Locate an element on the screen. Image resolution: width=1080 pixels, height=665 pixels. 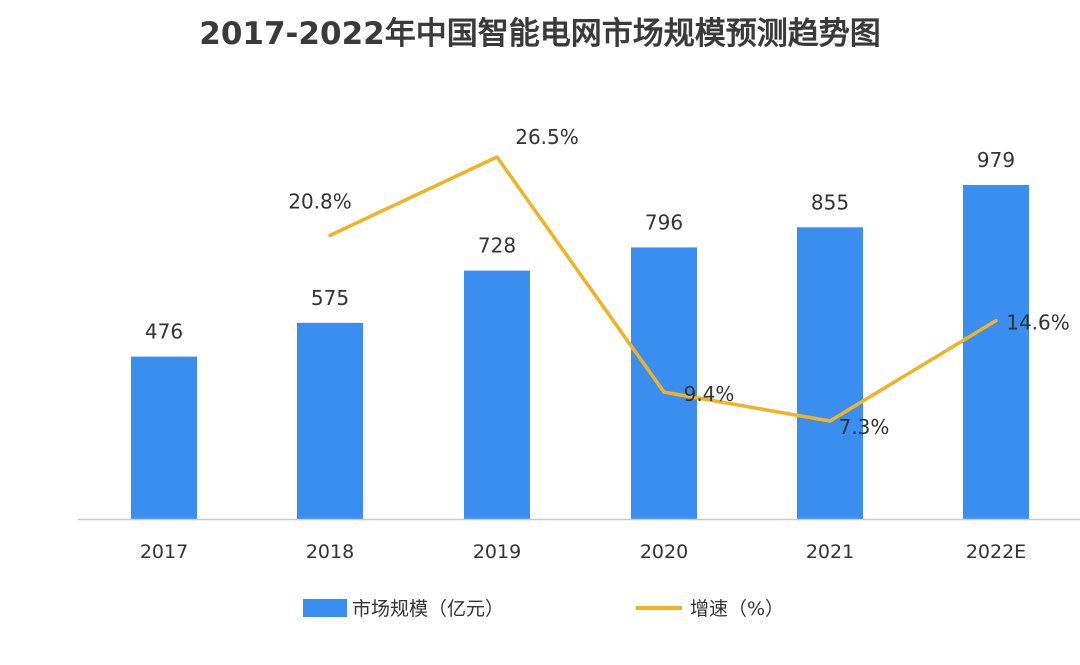
bar-value-label: 979 is located at coordinates (996, 160).